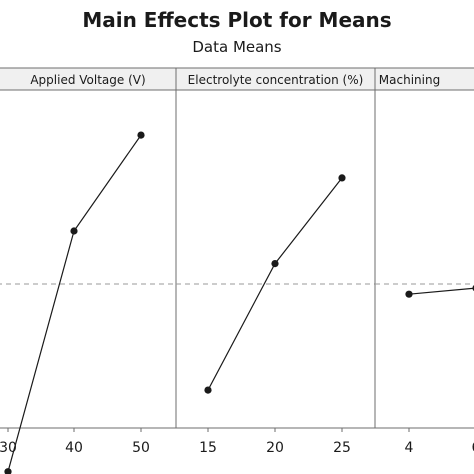  What do you see at coordinates (74, 448) in the screenshot?
I see `x-tick-label-applied-voltage-v-40: 40` at bounding box center [74, 448].